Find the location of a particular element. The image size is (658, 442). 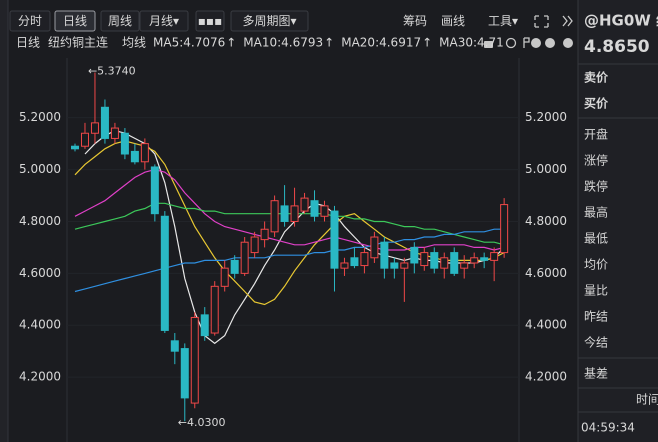

left-strip is located at coordinates (4, 221).